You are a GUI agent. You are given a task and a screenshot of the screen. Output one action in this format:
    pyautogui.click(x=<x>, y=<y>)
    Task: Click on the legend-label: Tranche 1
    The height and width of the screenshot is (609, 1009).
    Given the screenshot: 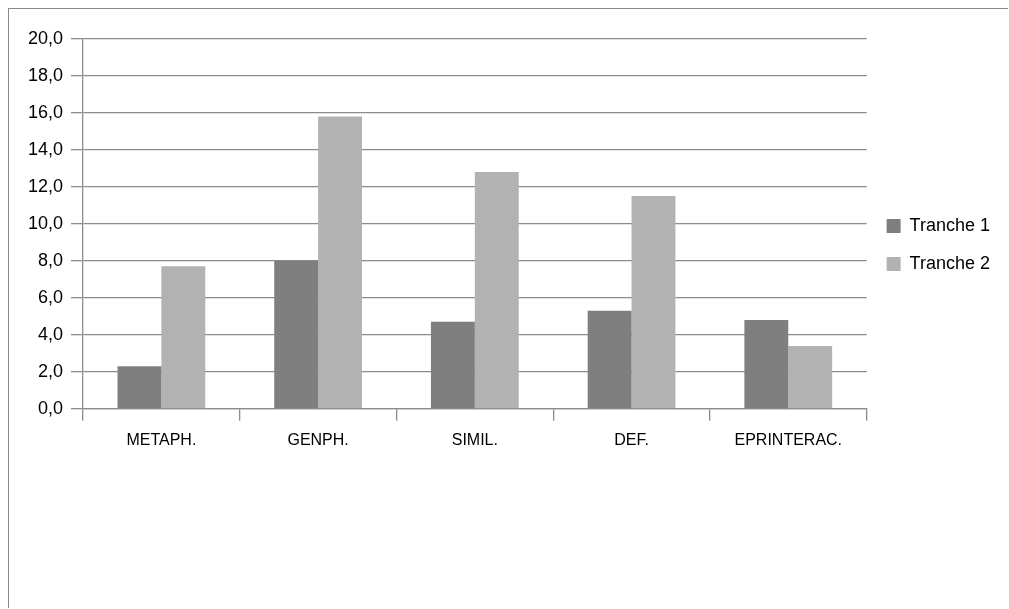 What is the action you would take?
    pyautogui.click(x=950, y=224)
    